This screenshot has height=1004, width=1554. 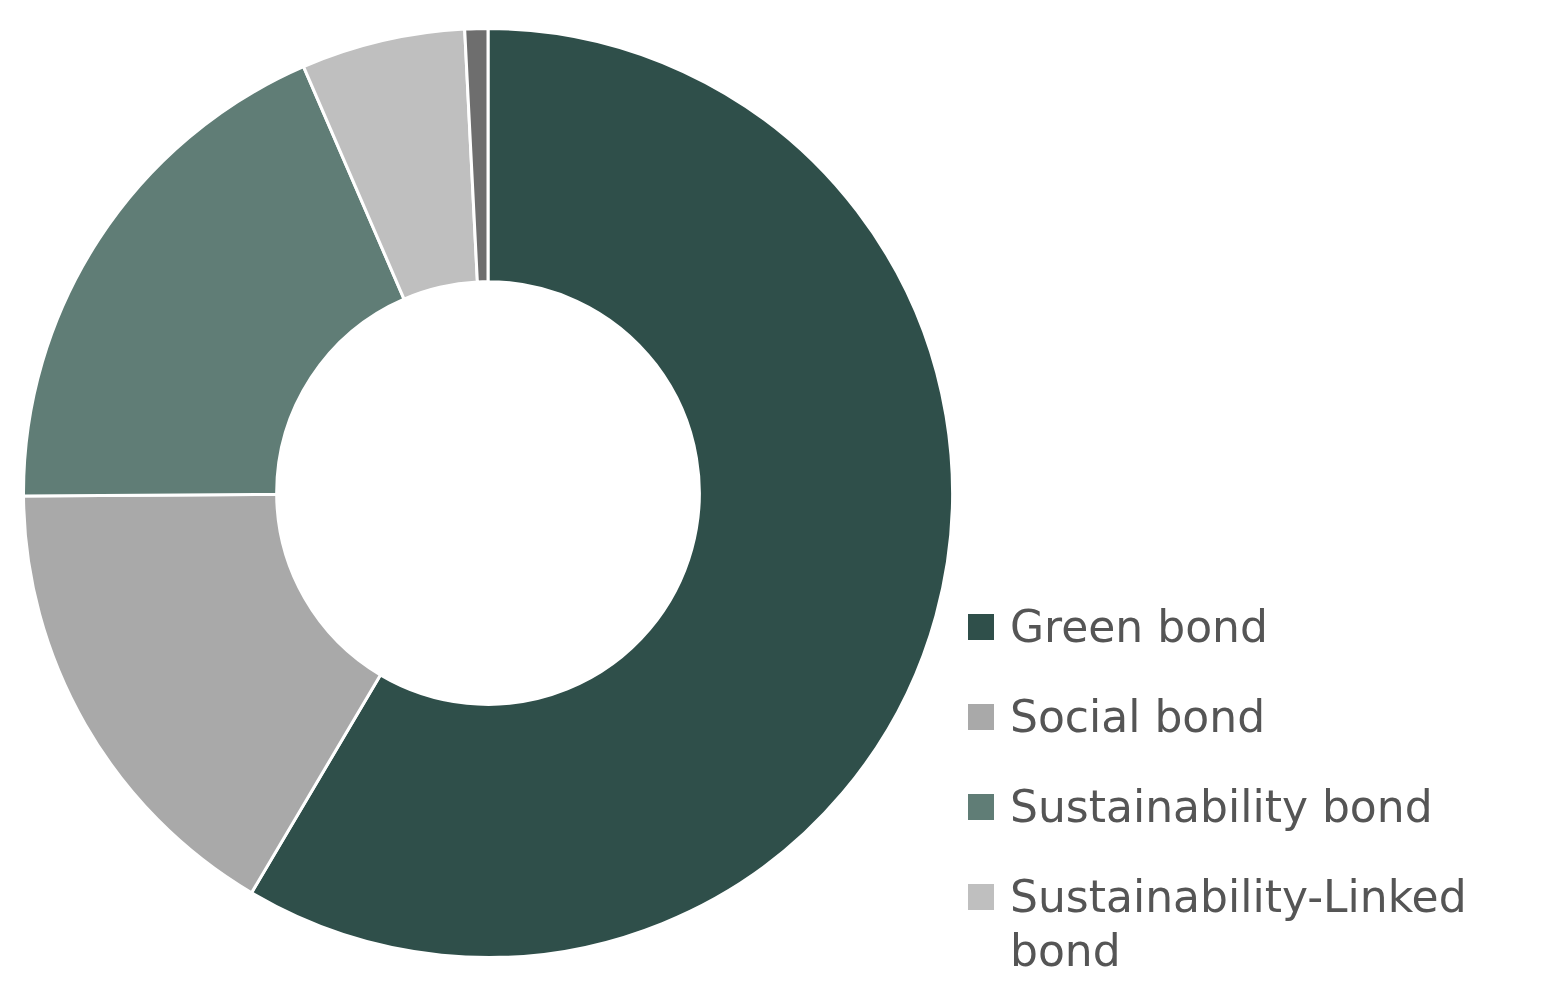 I want to click on legend-label: Sustainability-Linked bond, so click(x=1239, y=924).